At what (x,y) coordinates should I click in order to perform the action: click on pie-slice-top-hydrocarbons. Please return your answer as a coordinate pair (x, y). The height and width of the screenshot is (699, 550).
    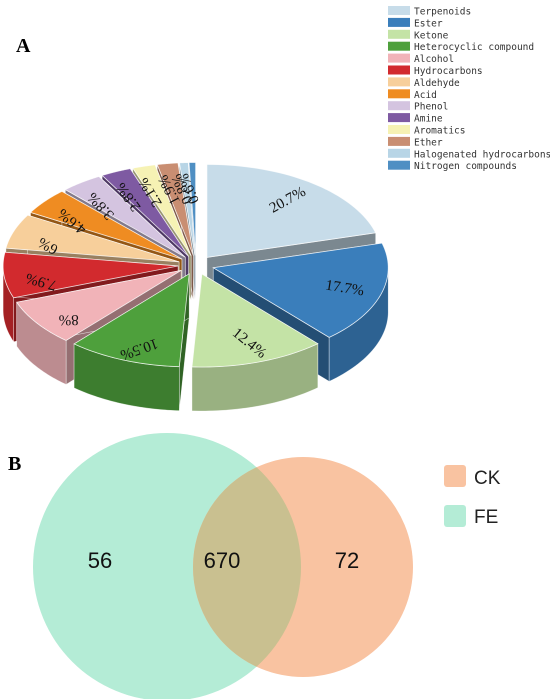
    Looking at the image, I should click on (90, 275).